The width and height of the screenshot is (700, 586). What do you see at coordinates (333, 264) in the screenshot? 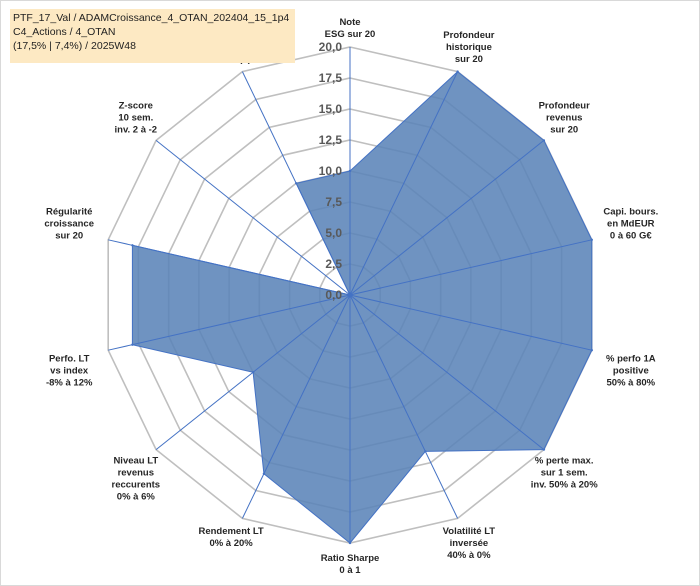
I see `tick-label-1: 2,5` at bounding box center [333, 264].